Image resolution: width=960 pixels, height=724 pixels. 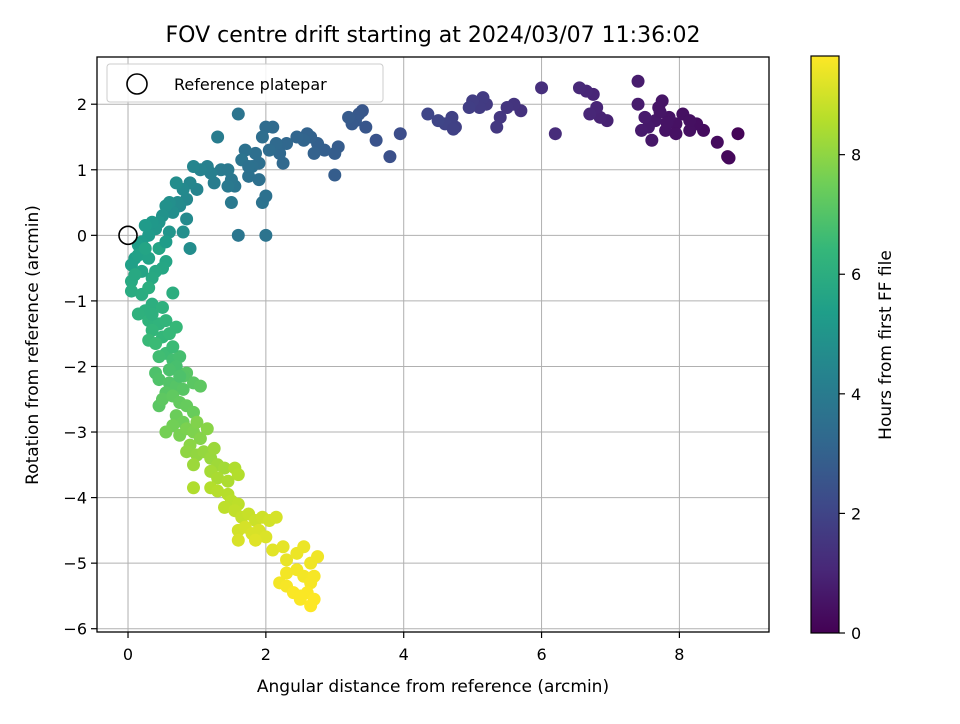 I want to click on colorbar-ticks: 0 2 4 6 8, so click(x=850, y=394).